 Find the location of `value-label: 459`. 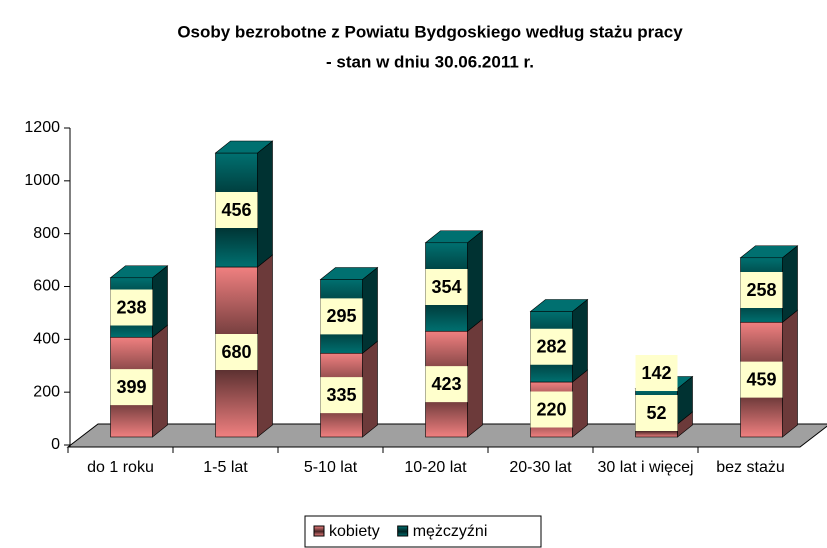

value-label: 459 is located at coordinates (761, 379).